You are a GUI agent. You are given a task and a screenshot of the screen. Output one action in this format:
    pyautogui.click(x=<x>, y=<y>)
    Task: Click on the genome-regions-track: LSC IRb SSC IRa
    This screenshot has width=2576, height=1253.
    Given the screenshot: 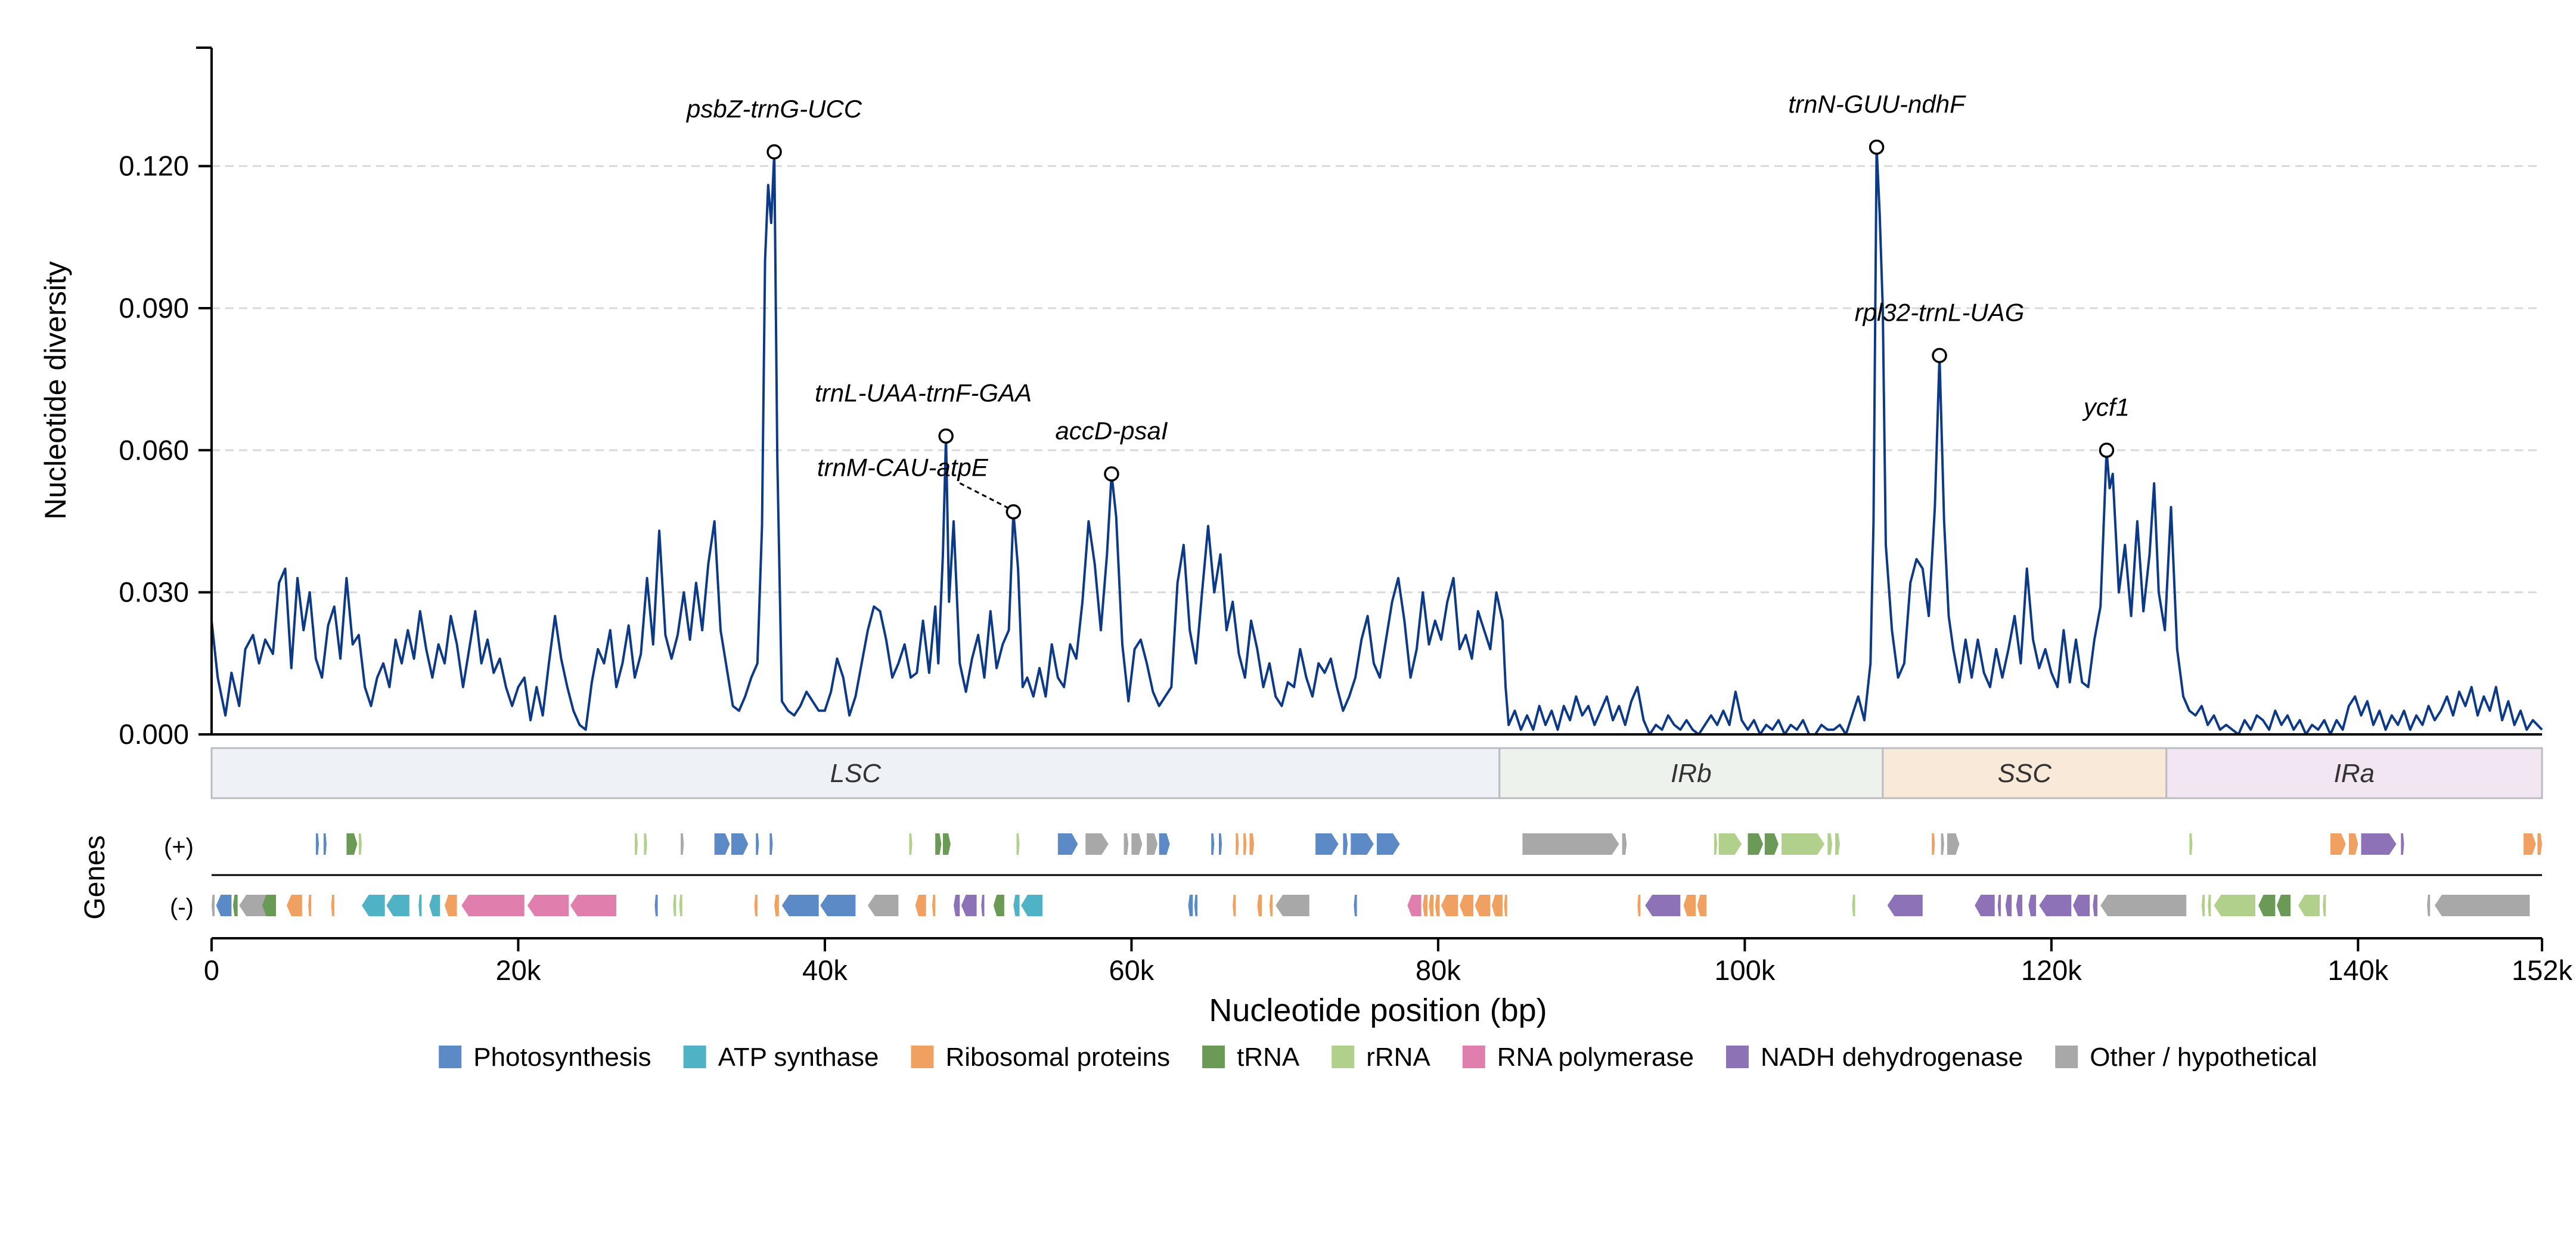 What is the action you would take?
    pyautogui.click(x=1376, y=773)
    